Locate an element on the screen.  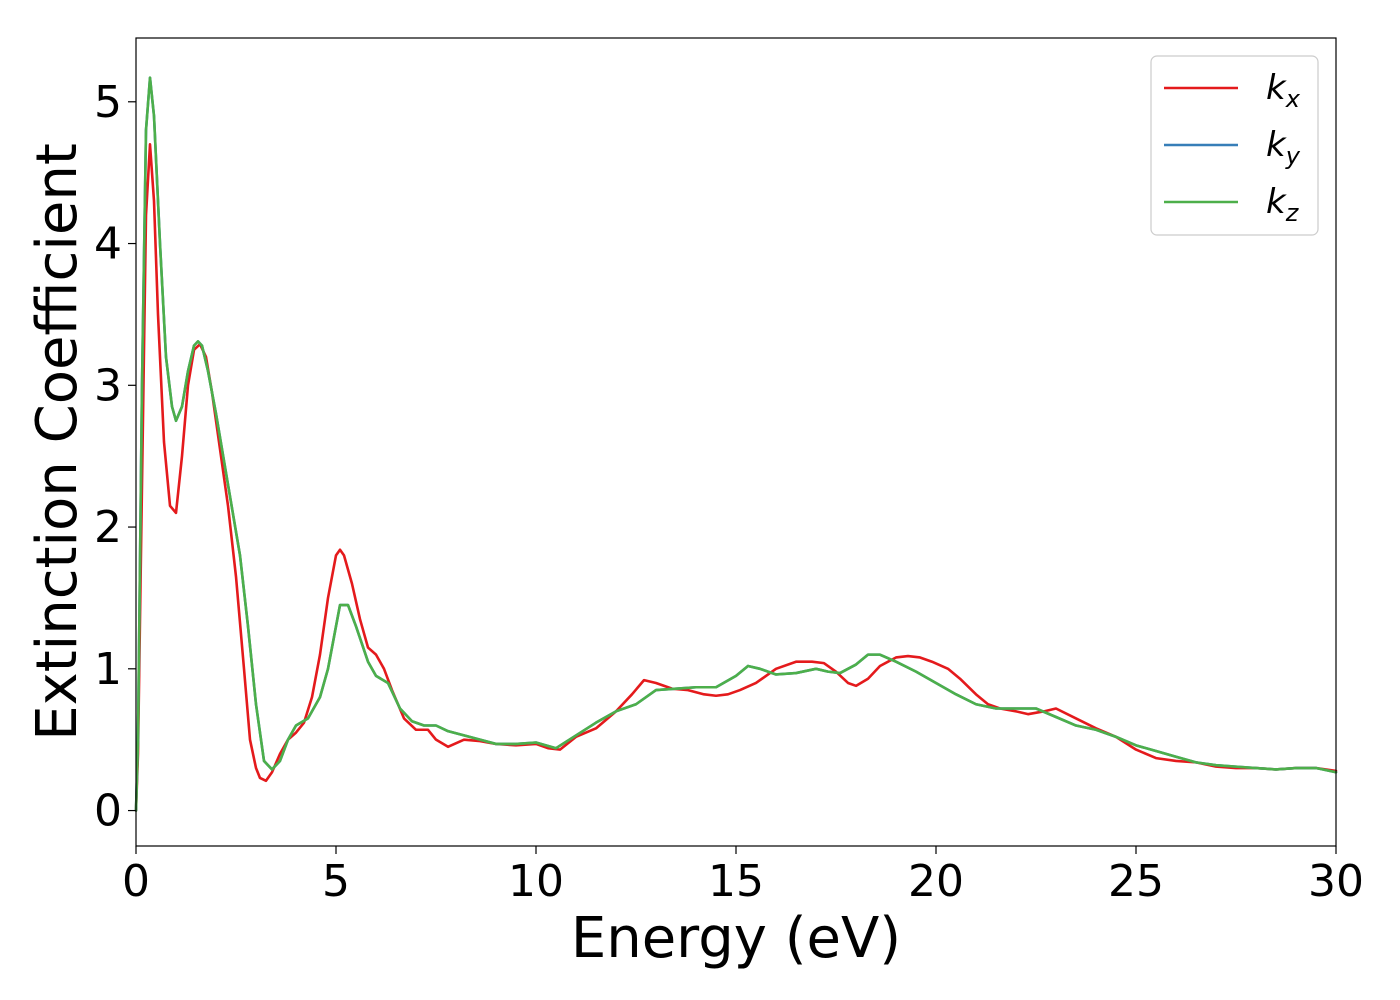
x-axis-ticks: 0 5 10 15 20 25 30 is located at coordinates (743, 876).